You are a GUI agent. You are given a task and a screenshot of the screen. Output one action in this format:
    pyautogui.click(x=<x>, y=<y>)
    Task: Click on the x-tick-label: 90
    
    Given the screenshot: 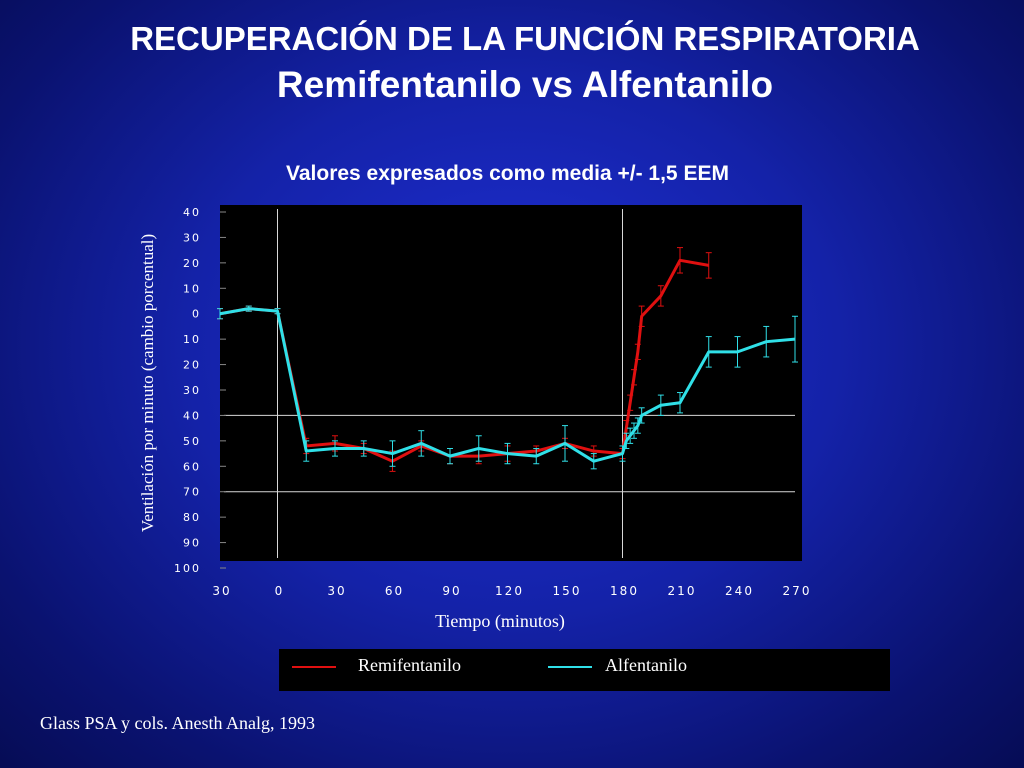 What is the action you would take?
    pyautogui.click(x=451, y=591)
    